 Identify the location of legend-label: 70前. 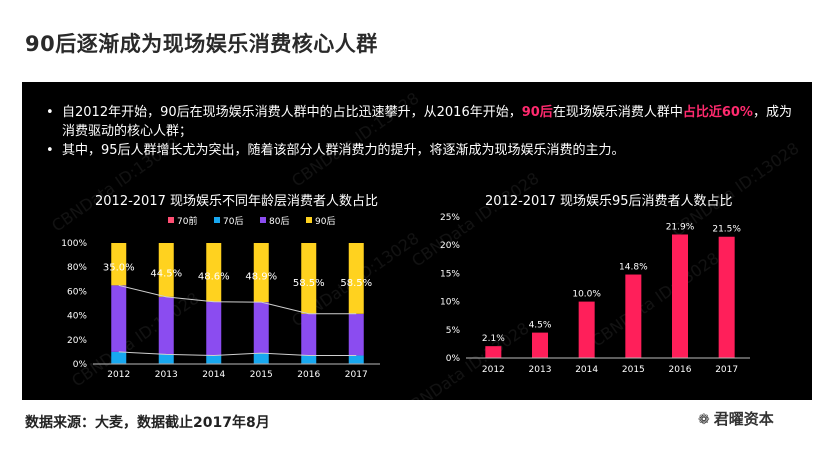
(187, 221).